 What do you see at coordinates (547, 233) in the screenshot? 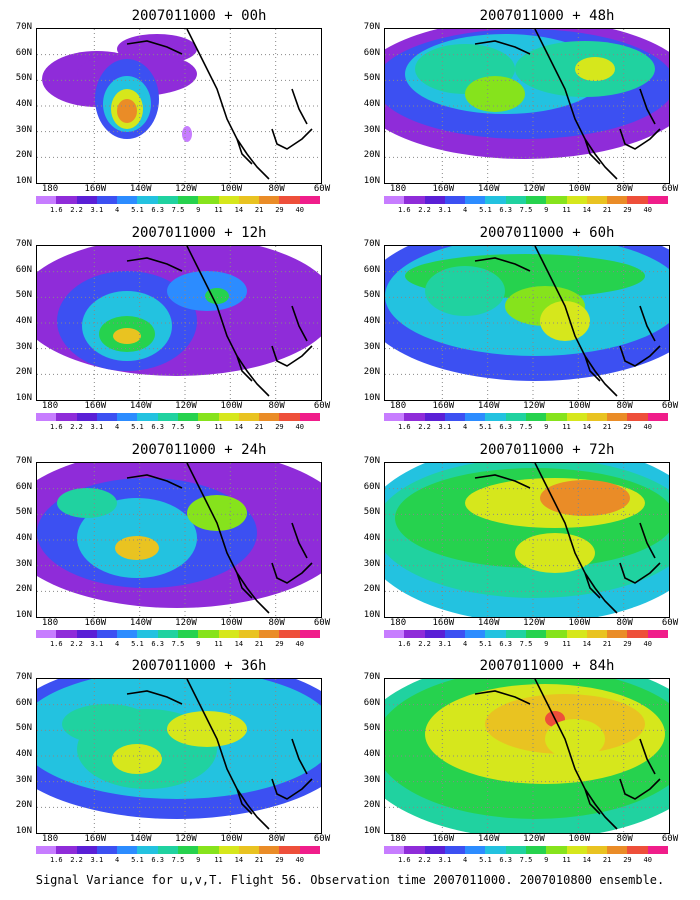
I see `panel-title: 2007011000 + 60h` at bounding box center [547, 233].